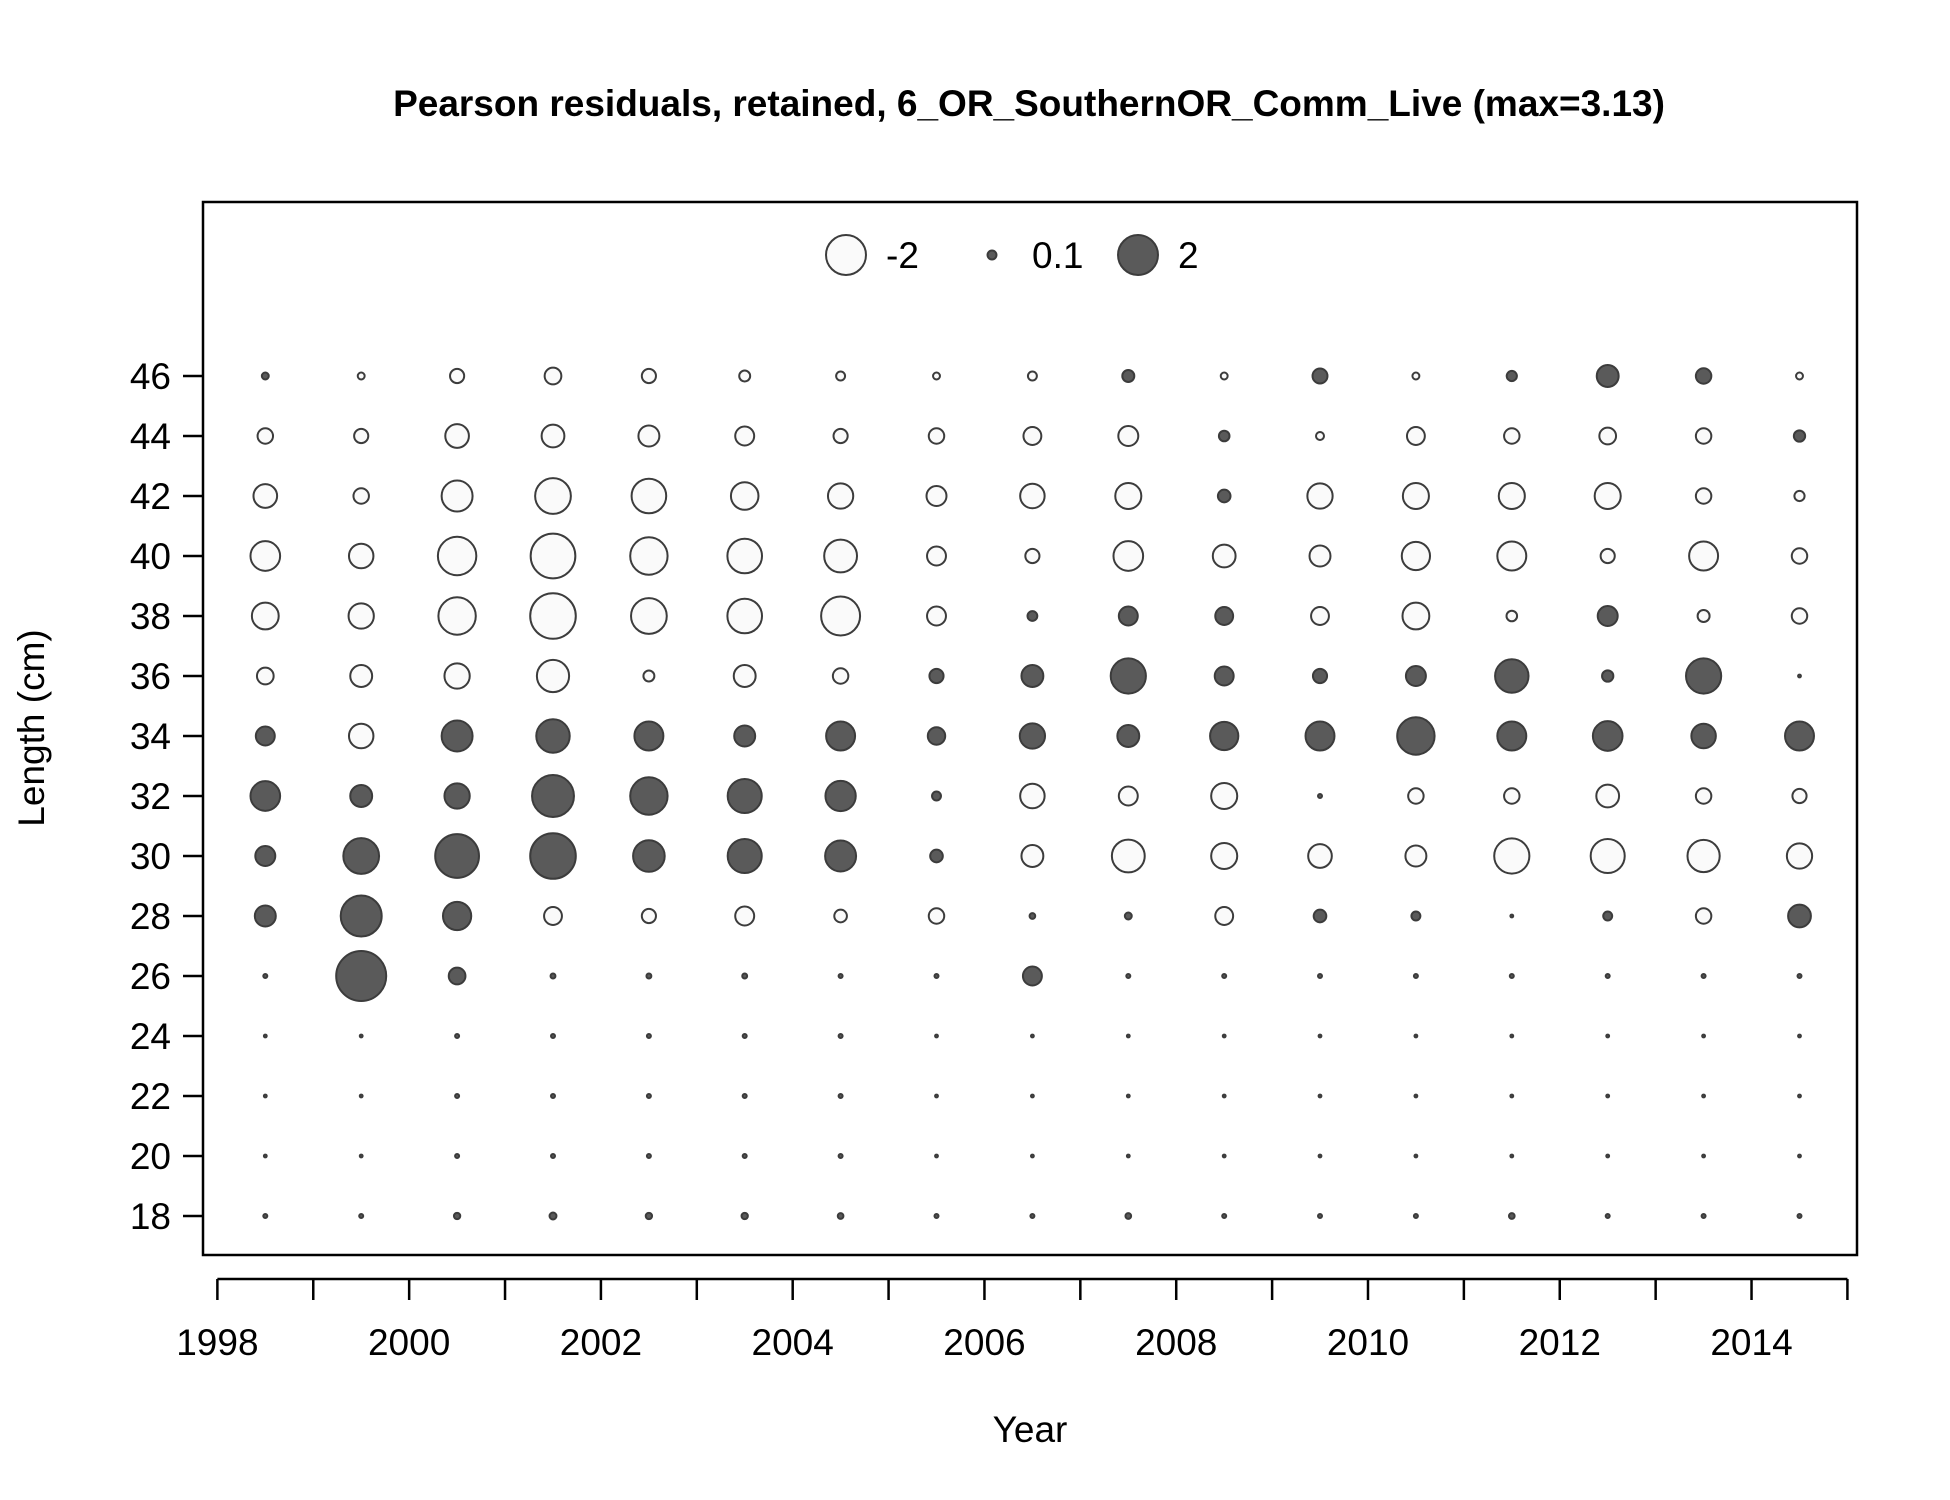 This screenshot has width=1950, height=1500. Describe the element at coordinates (553, 496) in the screenshot. I see `bubble-2001.5-42` at that location.